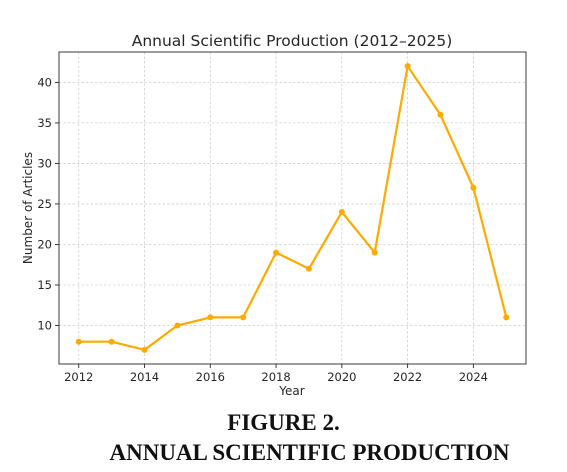 The width and height of the screenshot is (567, 472). I want to click on x-tick-label: 2014, so click(144, 377).